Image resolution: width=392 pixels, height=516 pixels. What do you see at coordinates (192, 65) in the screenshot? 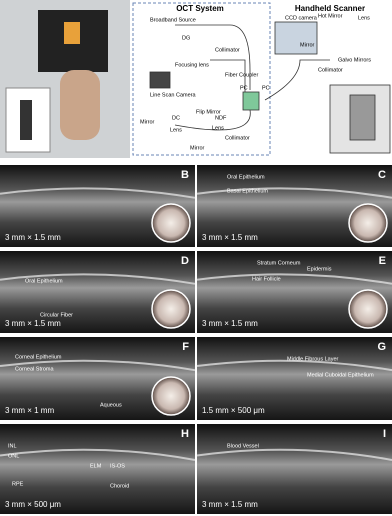
I see `oct-label: Focusing lens` at bounding box center [192, 65].